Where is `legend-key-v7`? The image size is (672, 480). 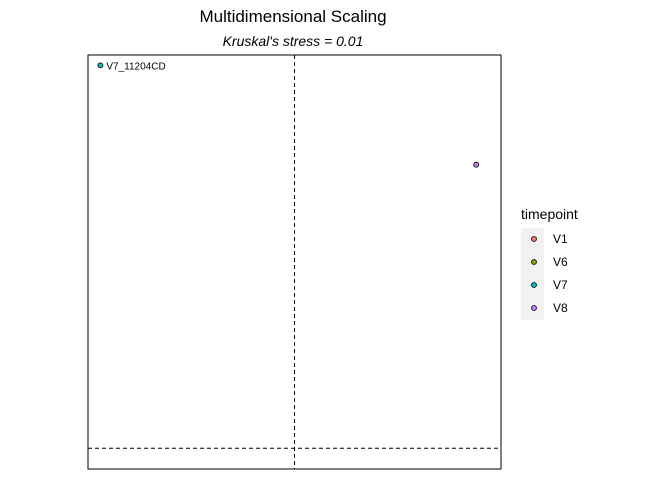
legend-key-v7 is located at coordinates (534, 285).